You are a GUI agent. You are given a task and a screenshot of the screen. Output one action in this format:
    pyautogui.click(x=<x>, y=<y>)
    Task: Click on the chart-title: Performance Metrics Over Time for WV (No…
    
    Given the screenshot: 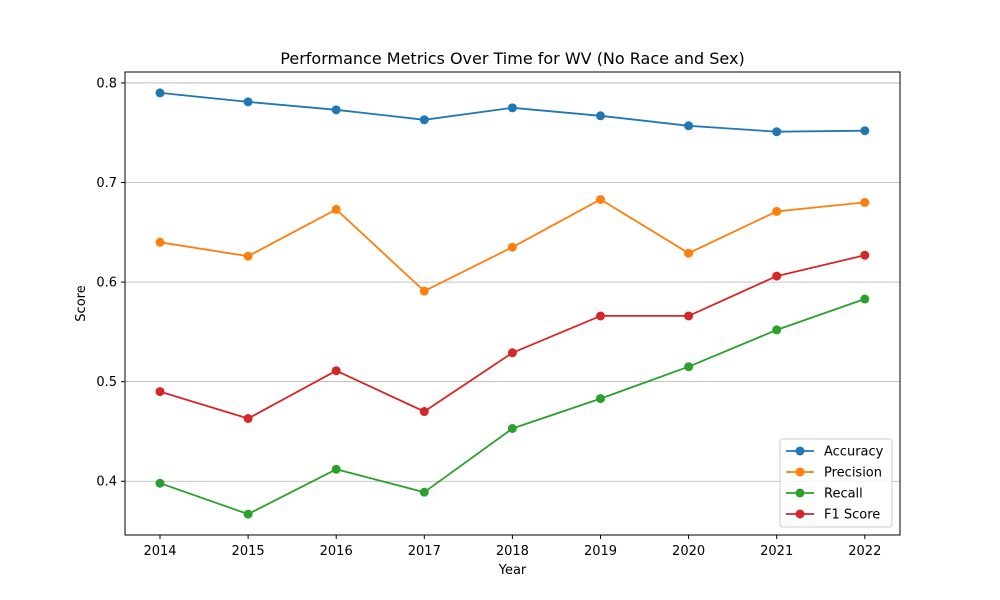 What is the action you would take?
    pyautogui.click(x=512, y=58)
    